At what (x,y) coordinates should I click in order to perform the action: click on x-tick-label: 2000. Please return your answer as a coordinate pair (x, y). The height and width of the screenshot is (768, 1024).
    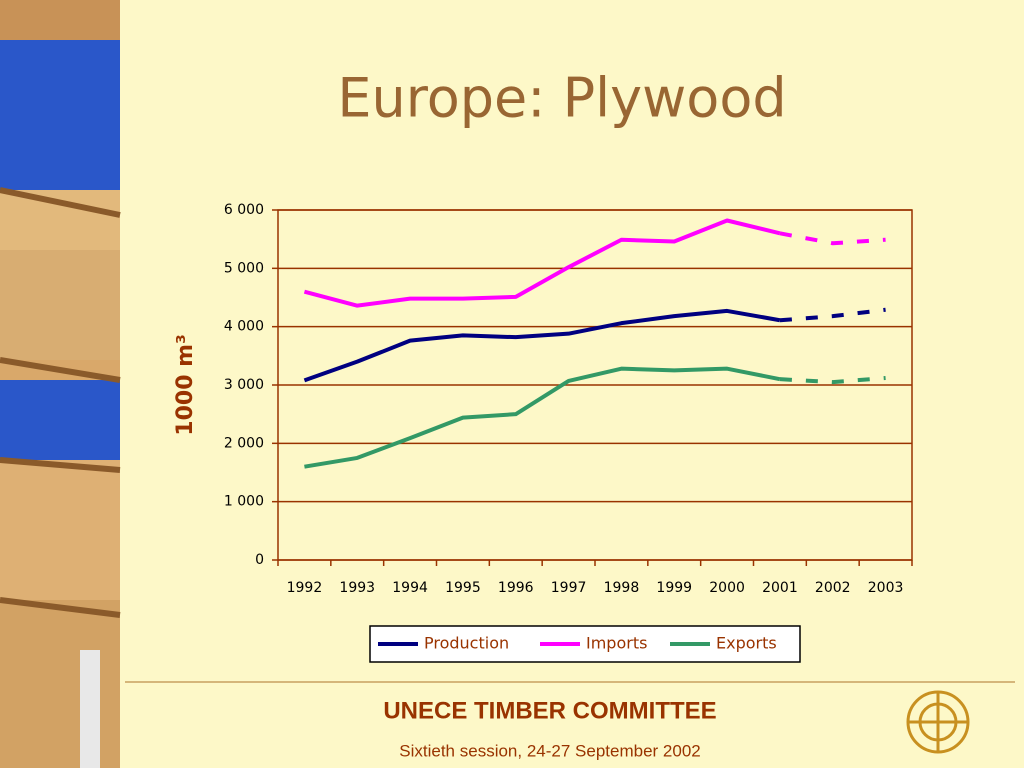
    Looking at the image, I should click on (727, 588).